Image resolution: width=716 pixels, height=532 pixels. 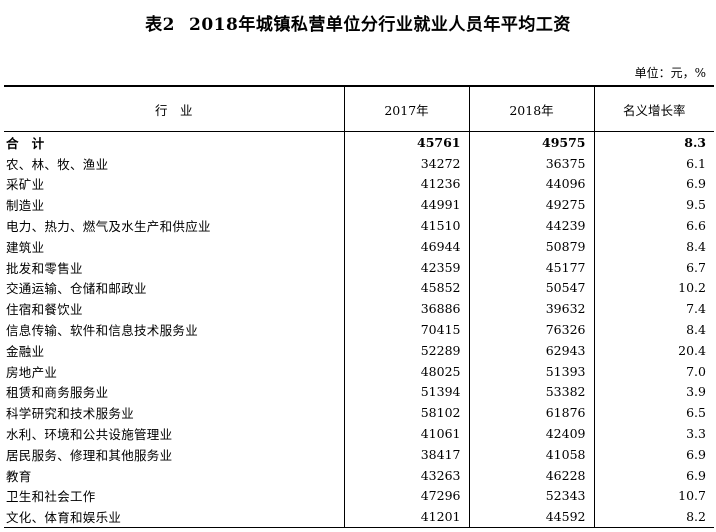 I want to click on table-row: 批发和零售业 42359 45177 6.7, so click(x=359, y=267).